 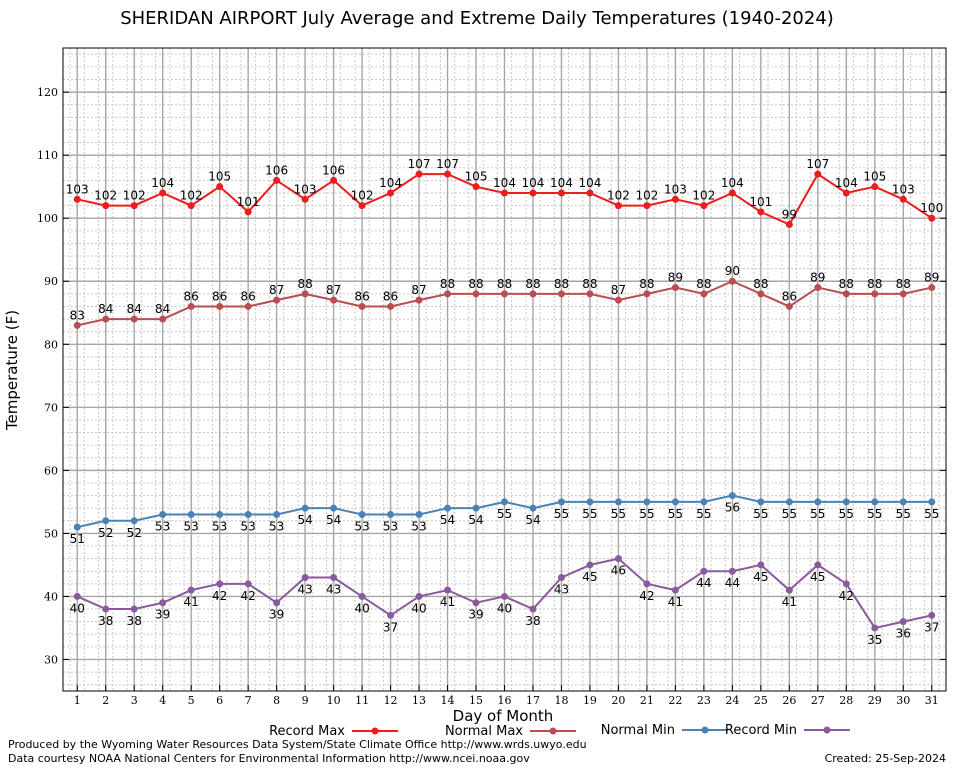 I want to click on record-max-data-label: 106, so click(x=276, y=170).